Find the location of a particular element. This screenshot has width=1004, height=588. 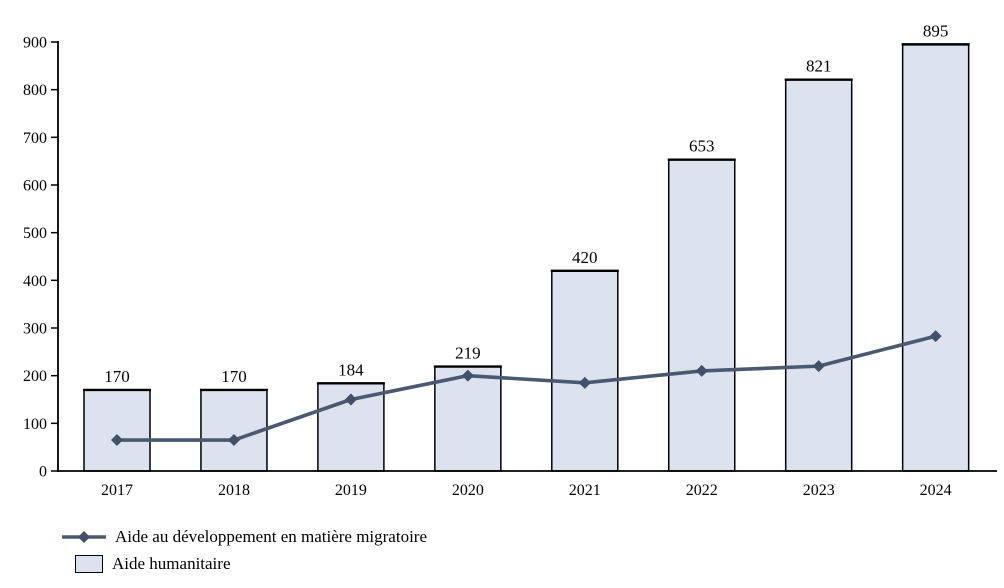

y-axis-tick-label: 400 is located at coordinates (35, 281).